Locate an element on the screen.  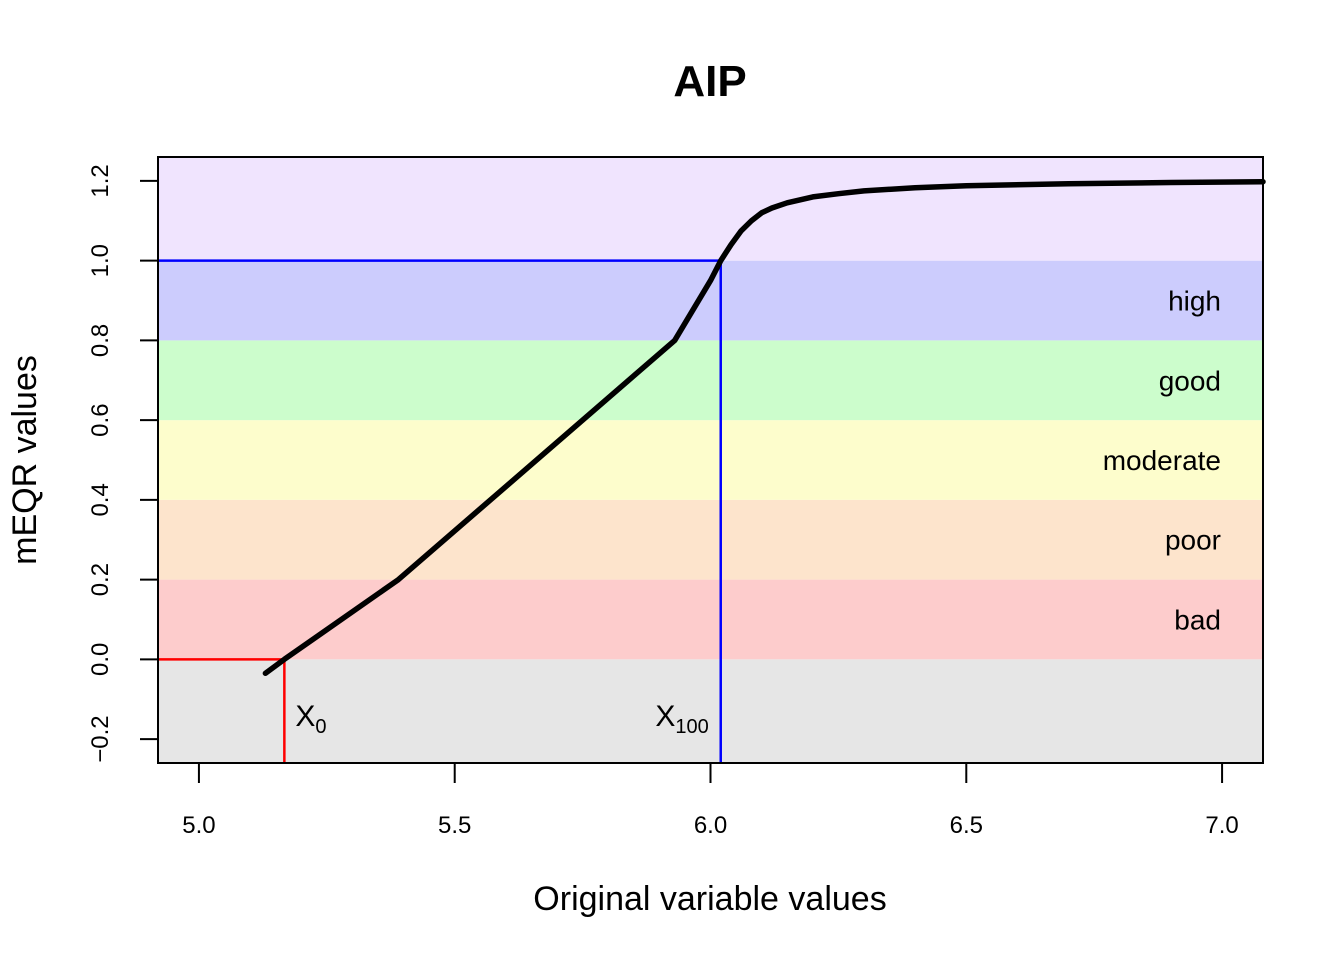
band-poor is located at coordinates (710, 539).